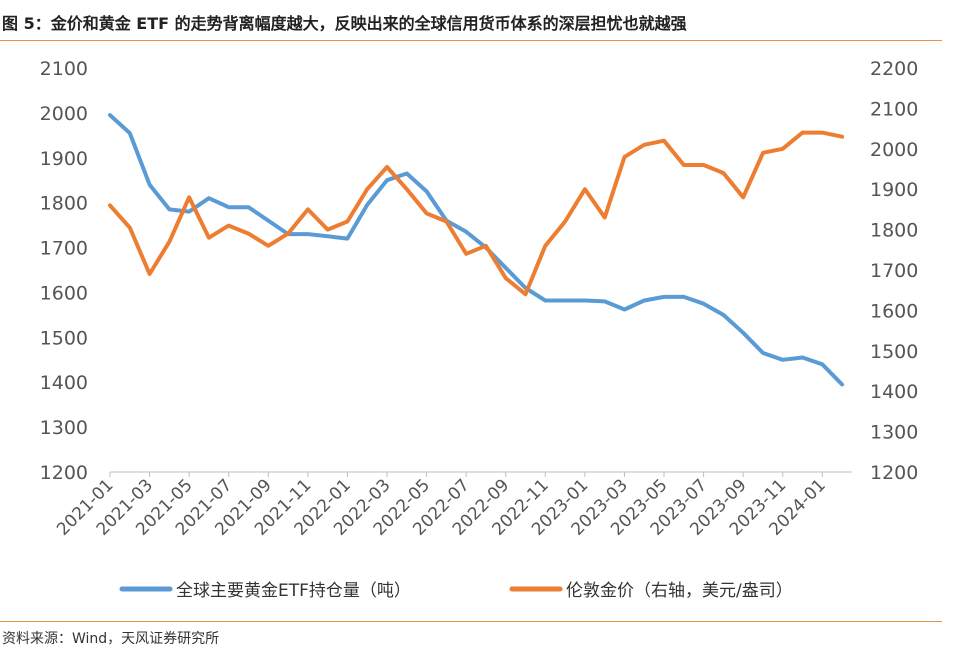 The image size is (955, 656). What do you see at coordinates (64, 114) in the screenshot?
I see `left-tick-label: 2000` at bounding box center [64, 114].